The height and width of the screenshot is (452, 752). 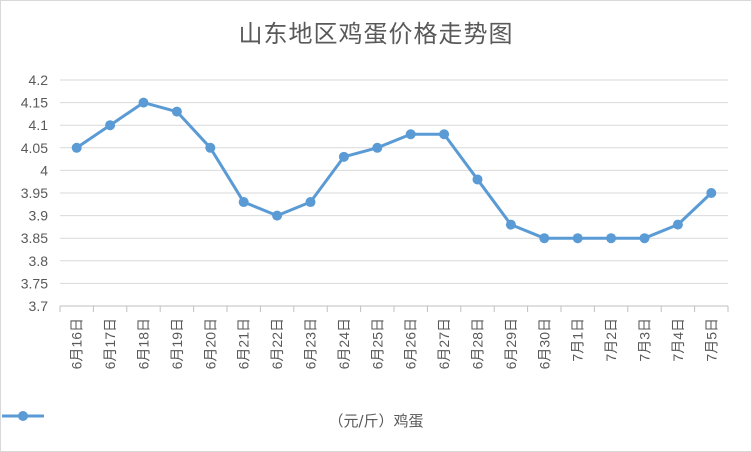 I want to click on y-tick-label: 4.1, so click(x=39, y=125).